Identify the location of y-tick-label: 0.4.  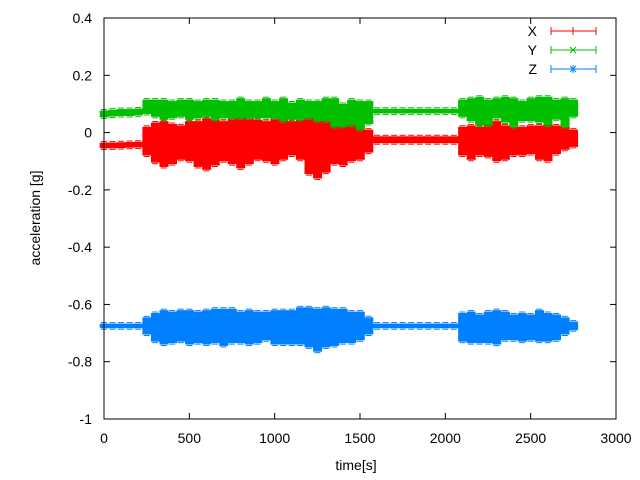
(83, 18).